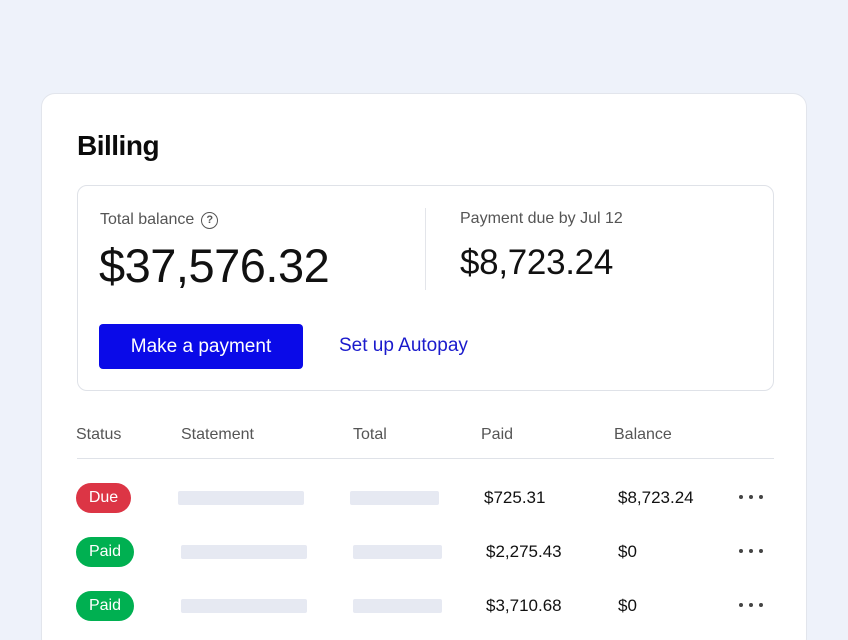  What do you see at coordinates (103, 498) in the screenshot?
I see `status-badge-due: Due` at bounding box center [103, 498].